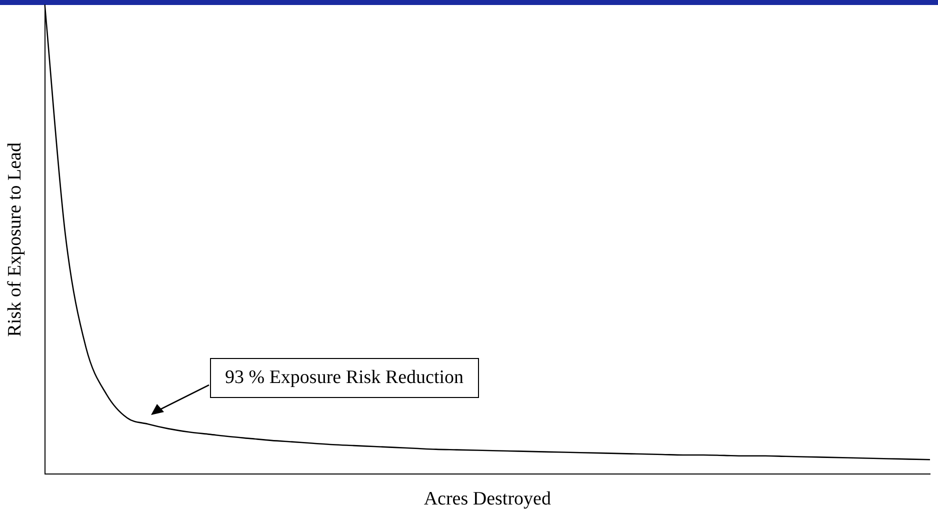 This screenshot has height=515, width=938. I want to click on annotation: 93 % Exposure Risk Reduction, so click(344, 378).